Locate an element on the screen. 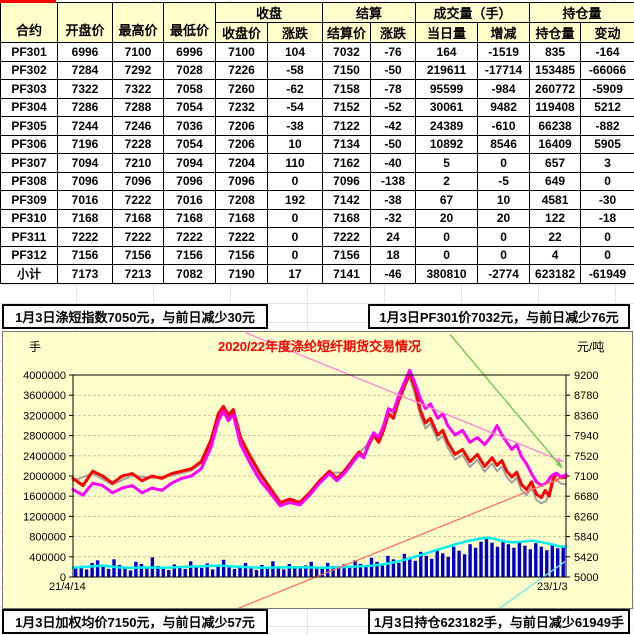 The image size is (634, 635). cell-contract: PF304 is located at coordinates (29, 107).